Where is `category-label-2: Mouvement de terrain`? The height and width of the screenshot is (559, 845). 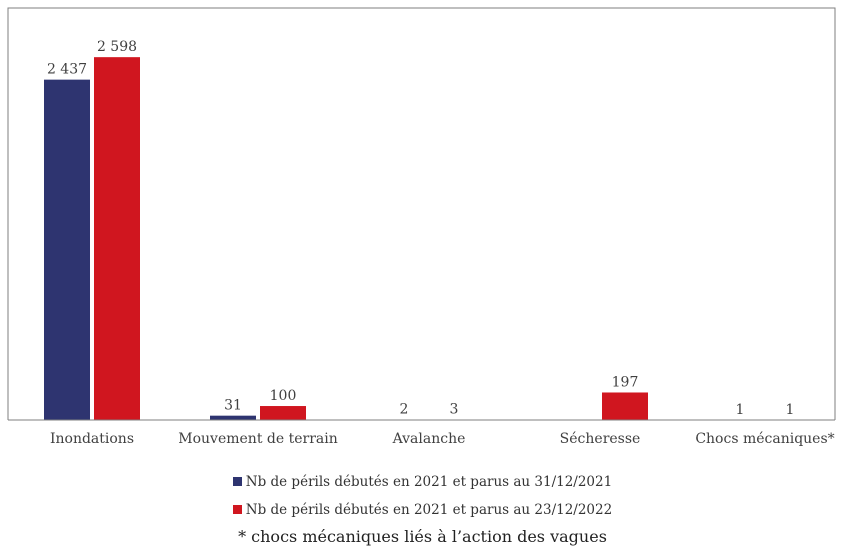
category-label-2: Mouvement de terrain is located at coordinates (257, 439).